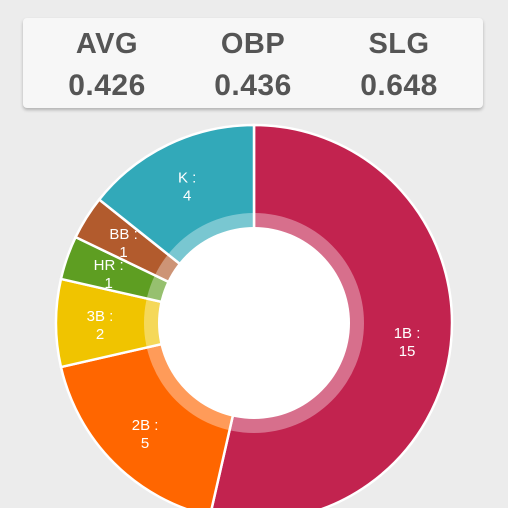 The width and height of the screenshot is (508, 508). Describe the element at coordinates (109, 265) in the screenshot. I see `slice-label-name: HR :` at that location.